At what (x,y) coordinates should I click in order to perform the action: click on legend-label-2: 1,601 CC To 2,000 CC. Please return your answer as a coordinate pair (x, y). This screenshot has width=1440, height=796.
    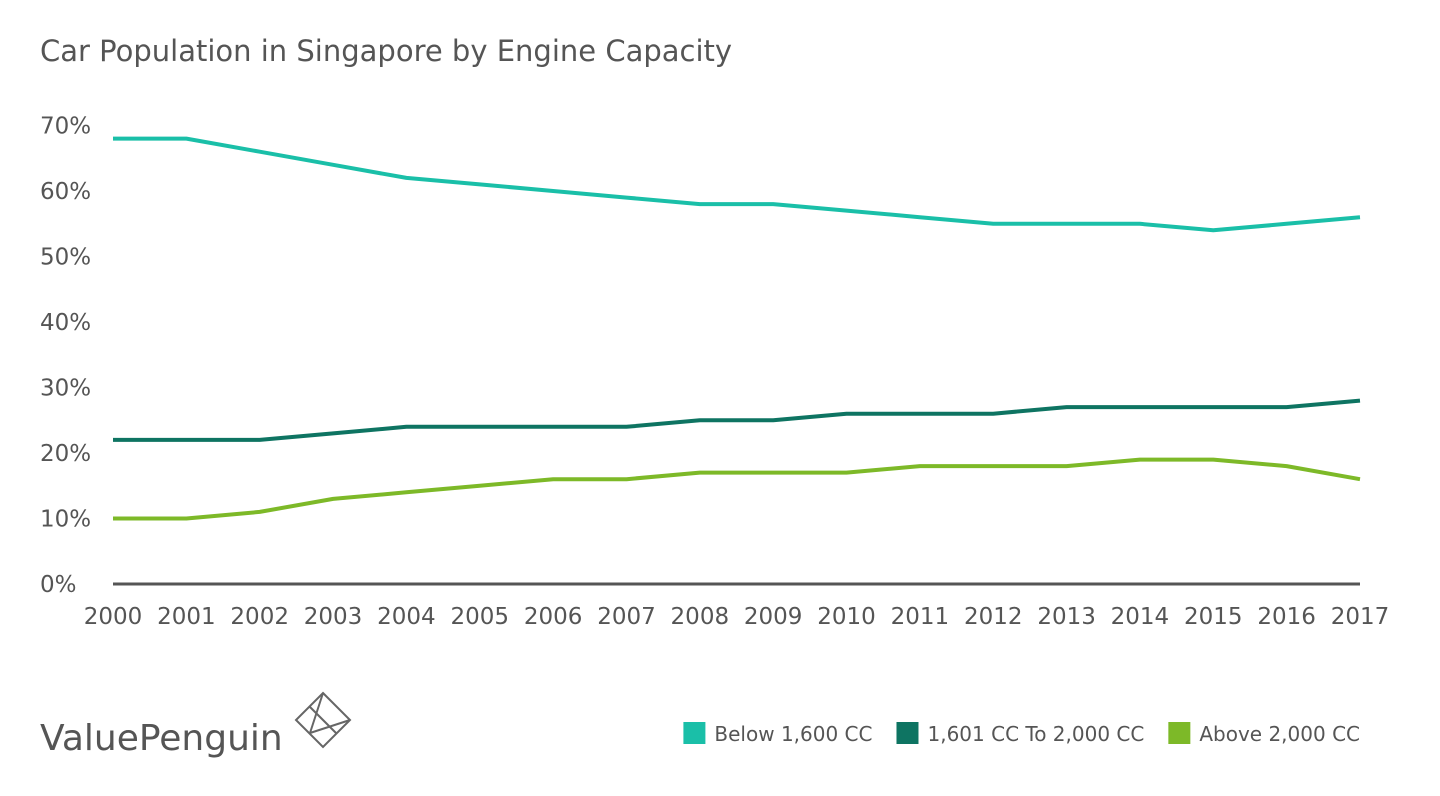
    Looking at the image, I should click on (1035, 734).